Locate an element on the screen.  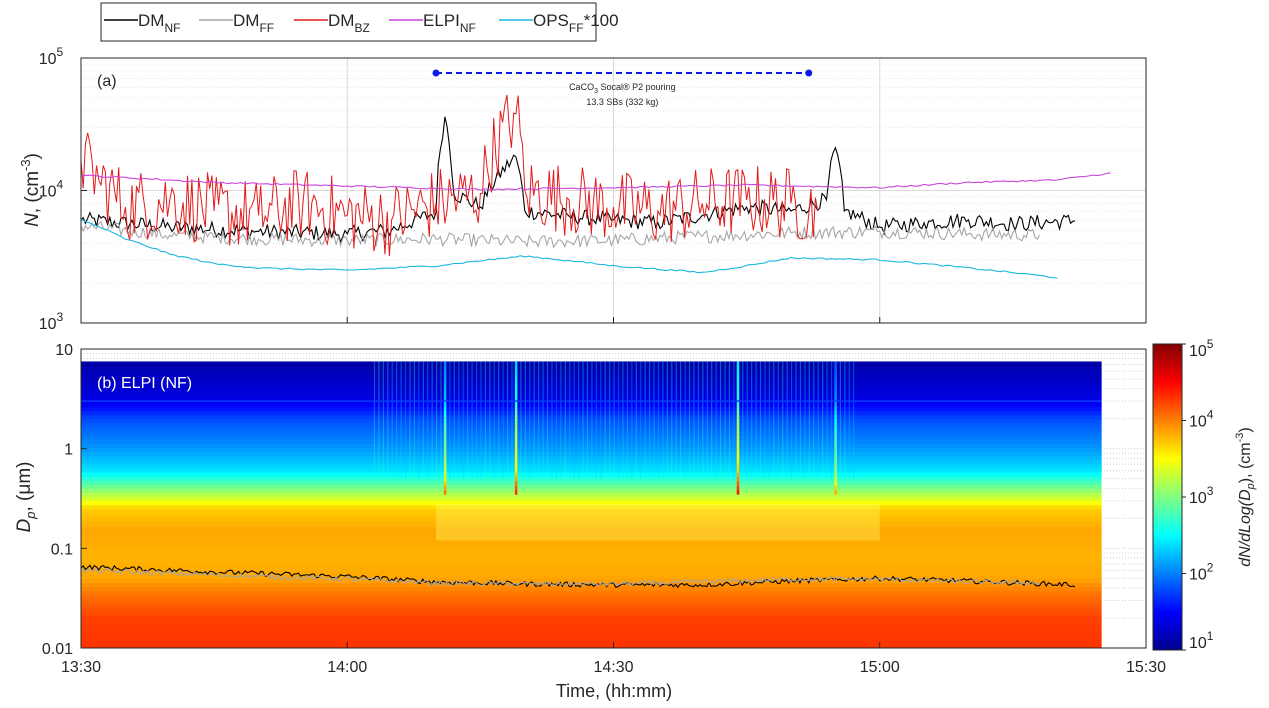
panel-a-ylabel-unit: , (cm is located at coordinates (32, 192).